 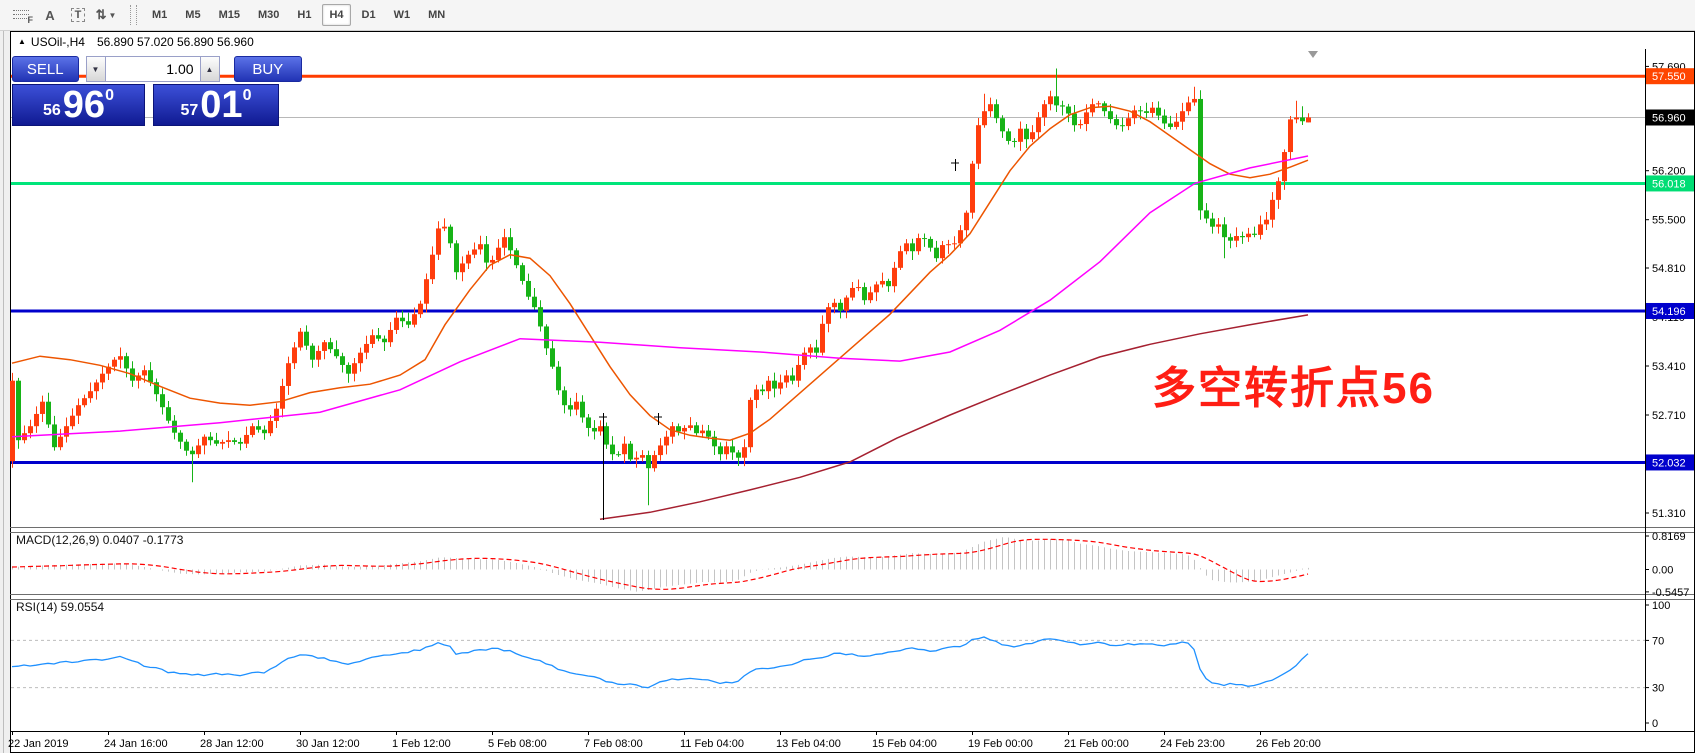 I want to click on text-box-tool-button: T, so click(x=78, y=15).